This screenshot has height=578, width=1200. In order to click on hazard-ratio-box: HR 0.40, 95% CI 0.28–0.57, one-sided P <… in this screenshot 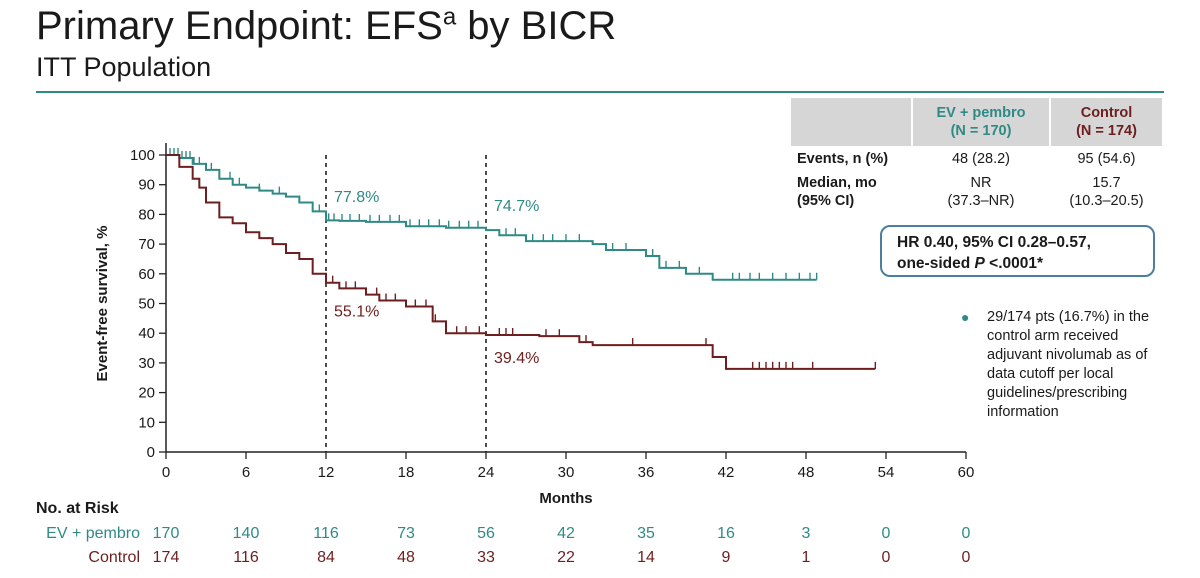, I will do `click(1017, 251)`.